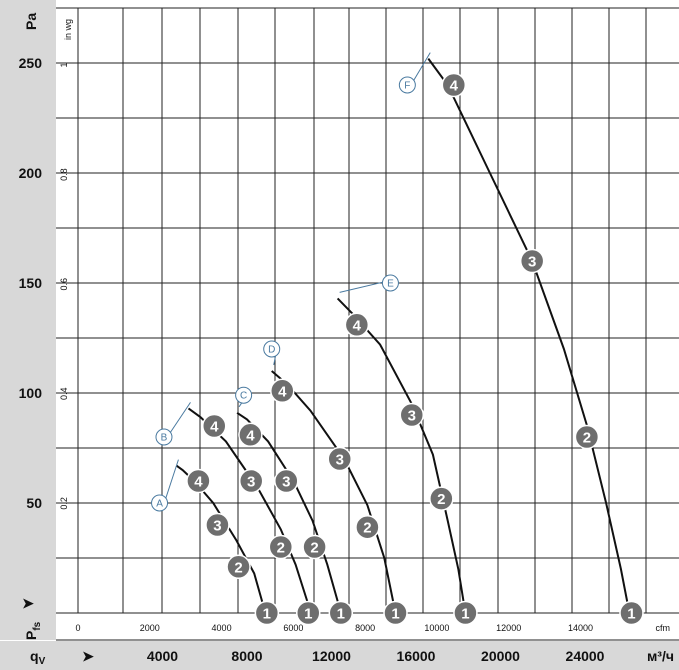  What do you see at coordinates (421, 67) in the screenshot?
I see `leader-line-f` at bounding box center [421, 67].